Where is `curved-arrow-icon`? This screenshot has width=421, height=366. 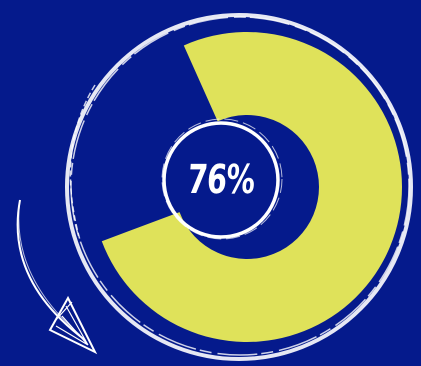 curved-arrow-icon is located at coordinates (57, 277).